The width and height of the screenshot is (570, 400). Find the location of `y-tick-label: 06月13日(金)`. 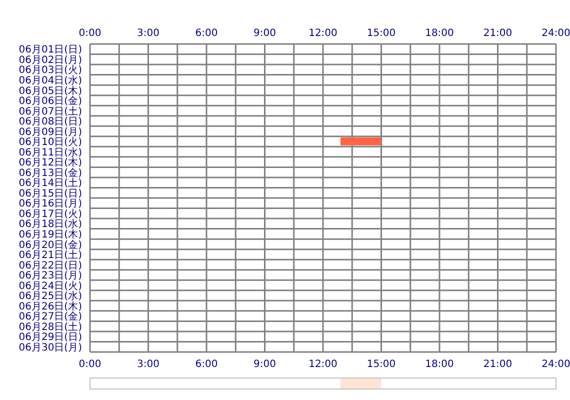

y-tick-label: 06月13日(金) is located at coordinates (50, 172).